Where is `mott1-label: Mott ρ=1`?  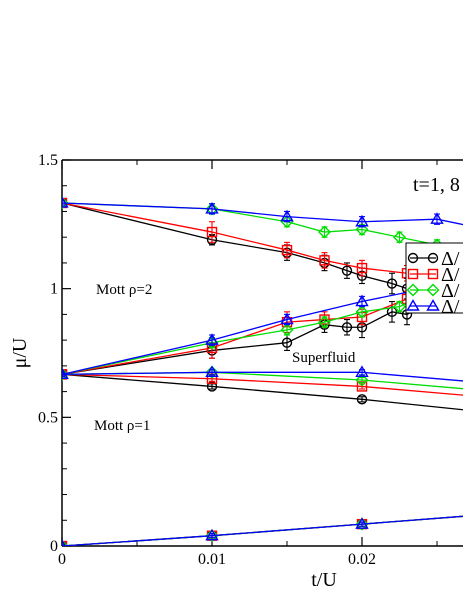
mott1-label: Mott ρ=1 is located at coordinates (122, 426).